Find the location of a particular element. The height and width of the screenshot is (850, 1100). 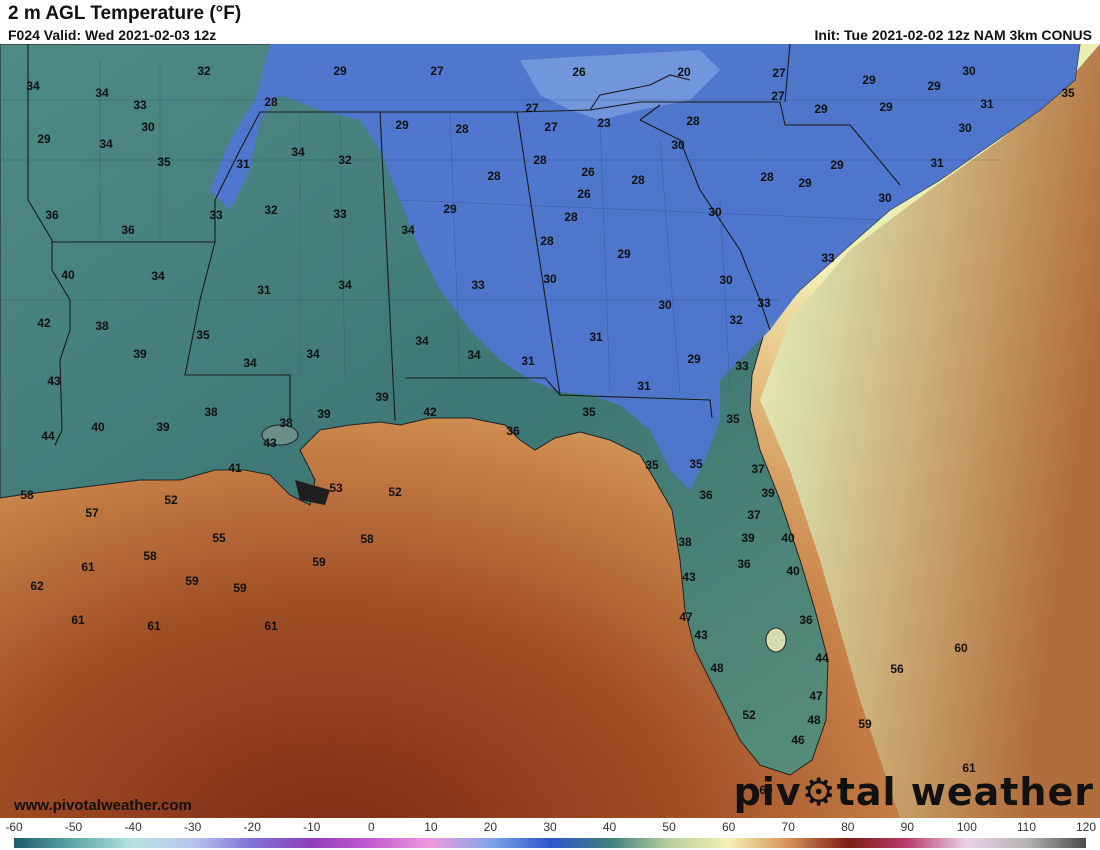

station-temp-45: 32 is located at coordinates (271, 210).